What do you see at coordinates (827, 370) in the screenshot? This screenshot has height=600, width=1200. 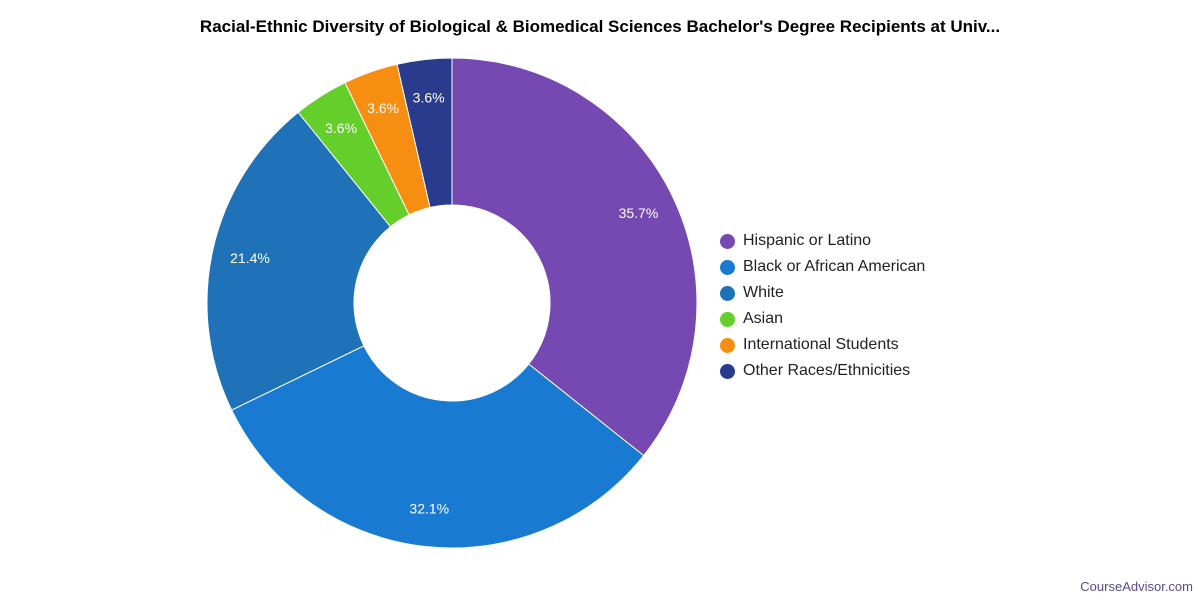 I see `legend-label-5: Other Races/Ethnicities` at bounding box center [827, 370].